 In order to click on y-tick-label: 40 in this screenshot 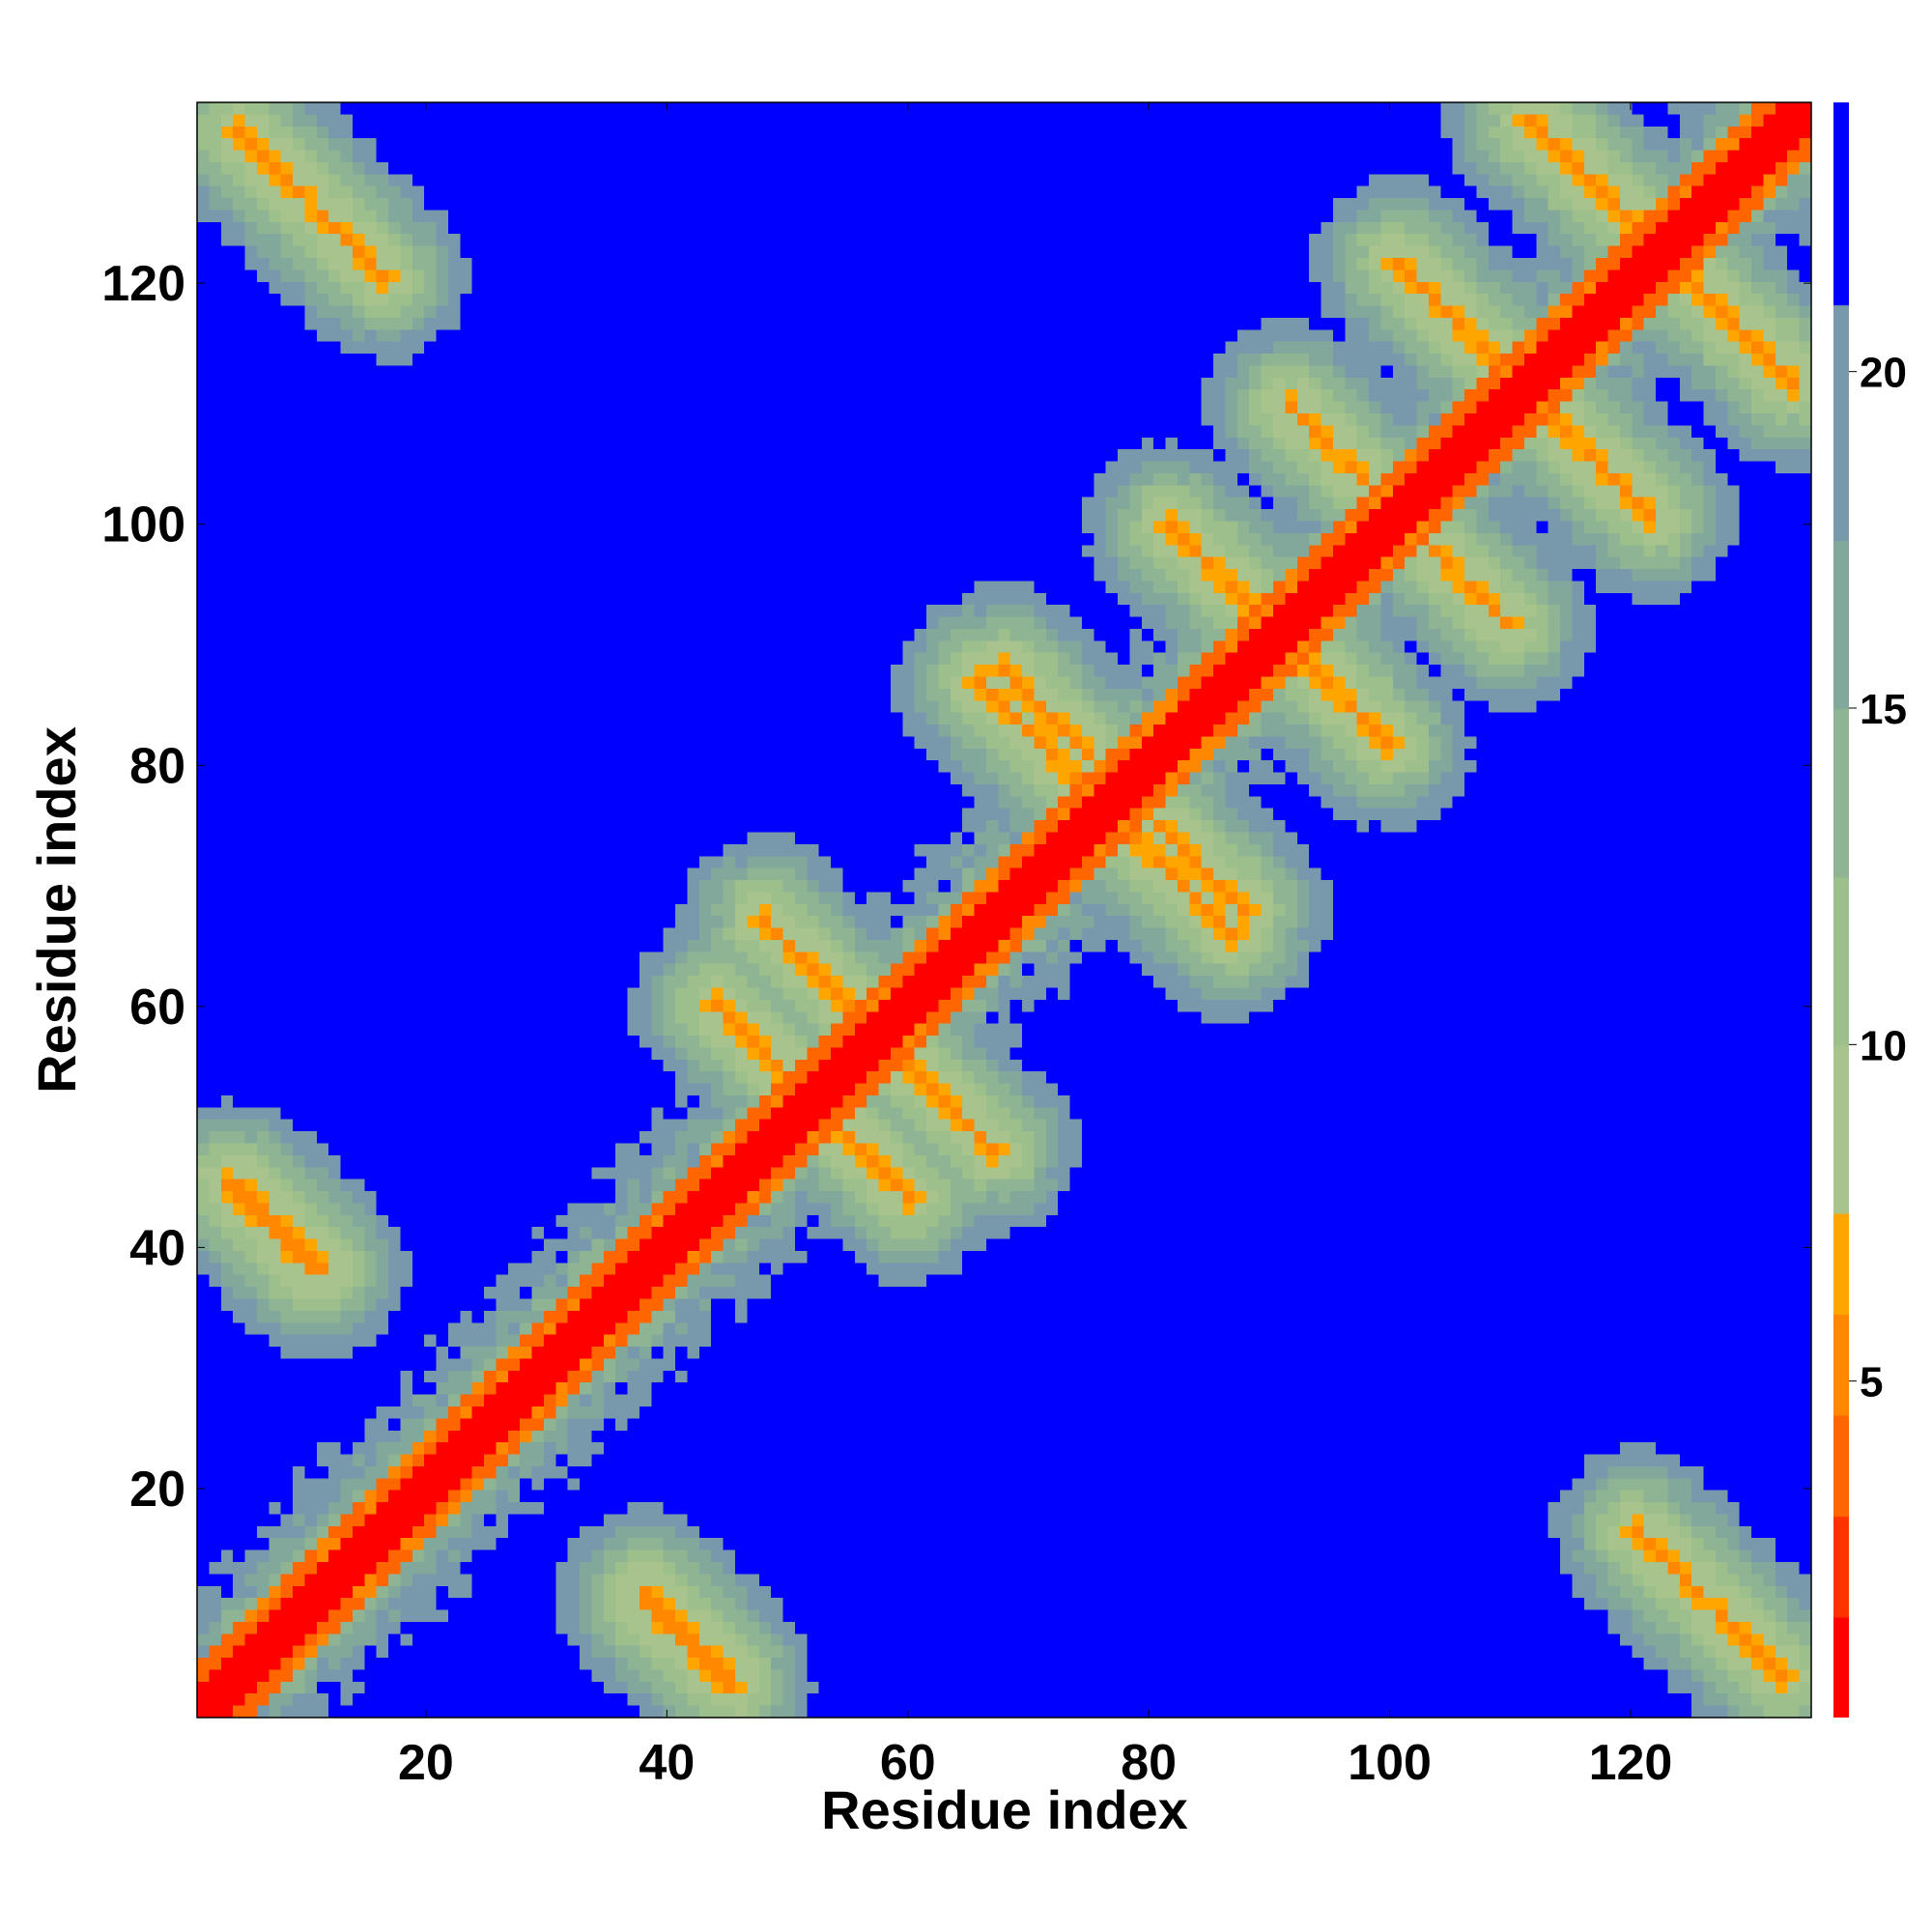, I will do `click(157, 1248)`.